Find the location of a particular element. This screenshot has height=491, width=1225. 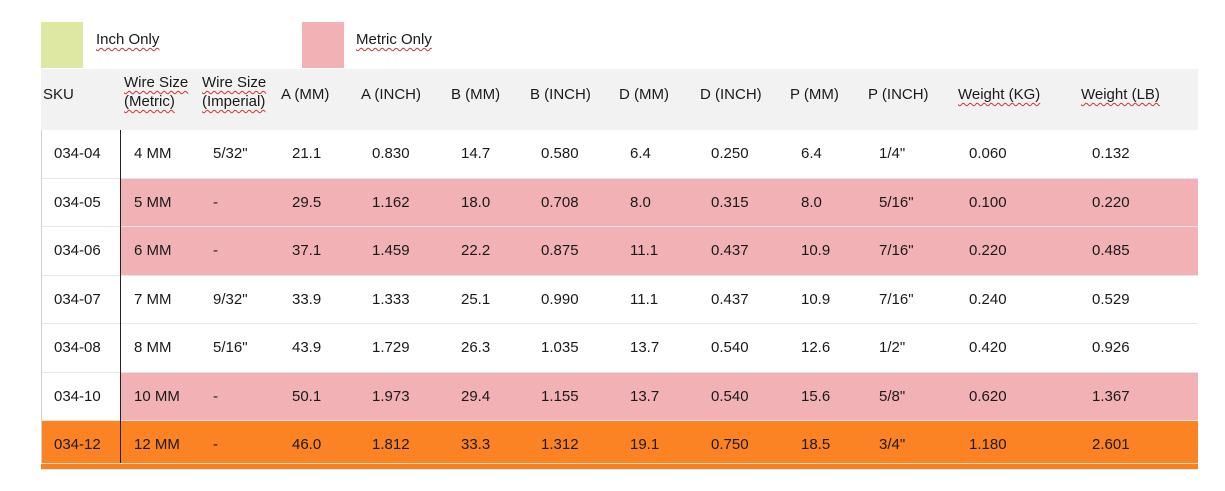

header-wire-size-metric: Wire Size (Metric) is located at coordinates (156, 92).